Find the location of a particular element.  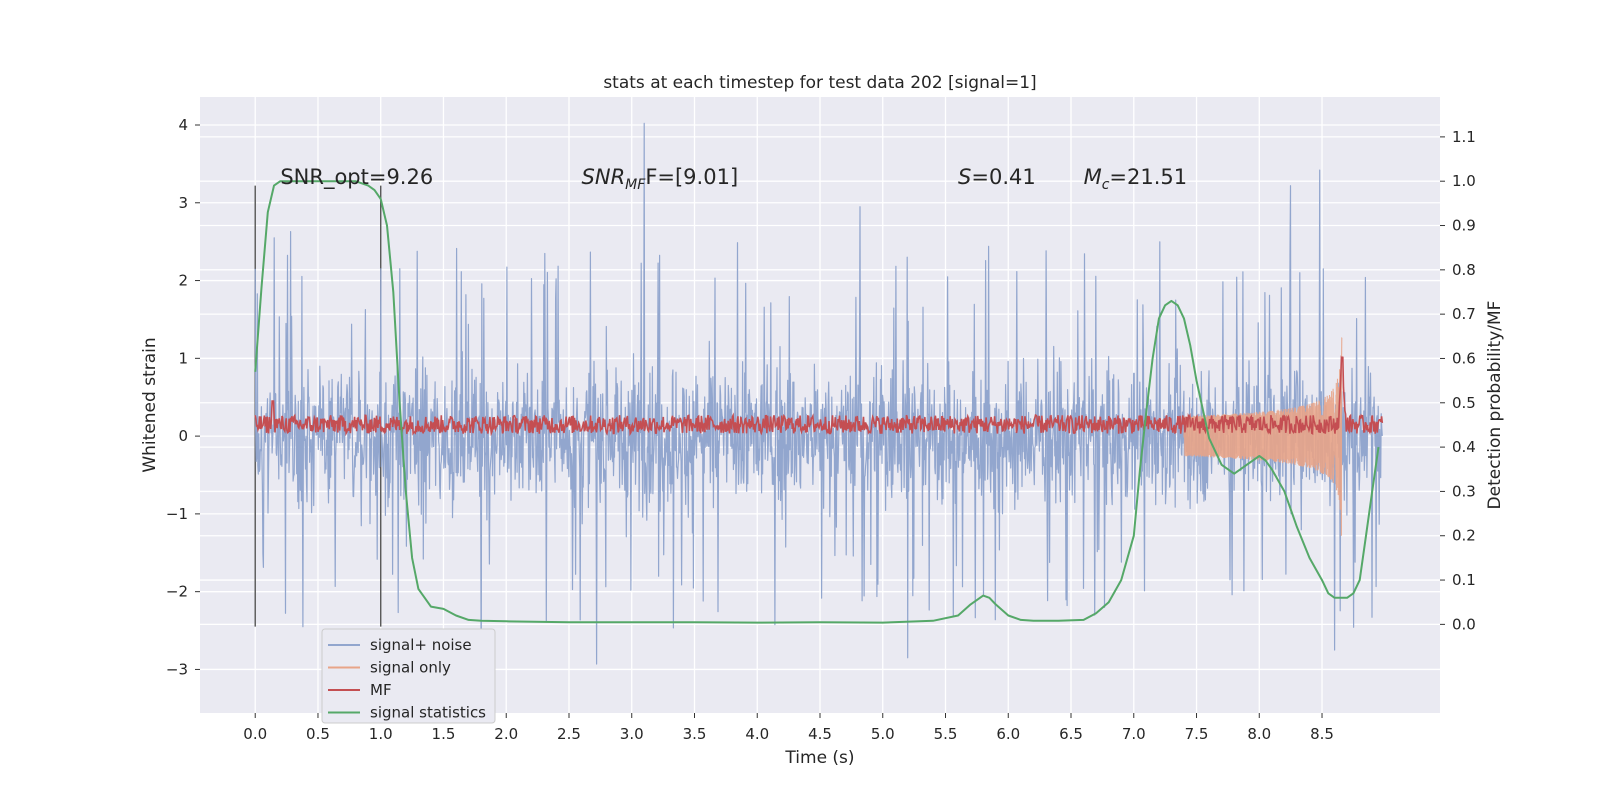

y-axis-label: Whitened strain is located at coordinates (150, 404).